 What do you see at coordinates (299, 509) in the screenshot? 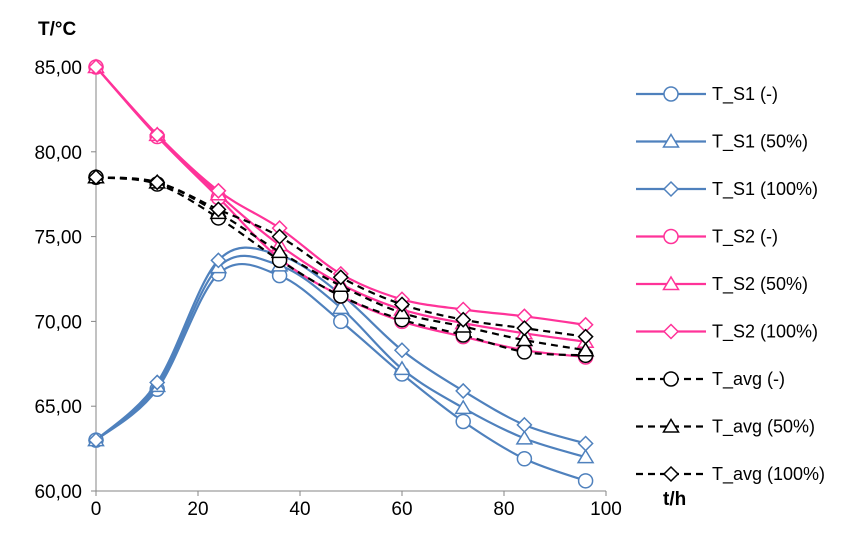
I see `x-tick-label: 40` at bounding box center [299, 509].